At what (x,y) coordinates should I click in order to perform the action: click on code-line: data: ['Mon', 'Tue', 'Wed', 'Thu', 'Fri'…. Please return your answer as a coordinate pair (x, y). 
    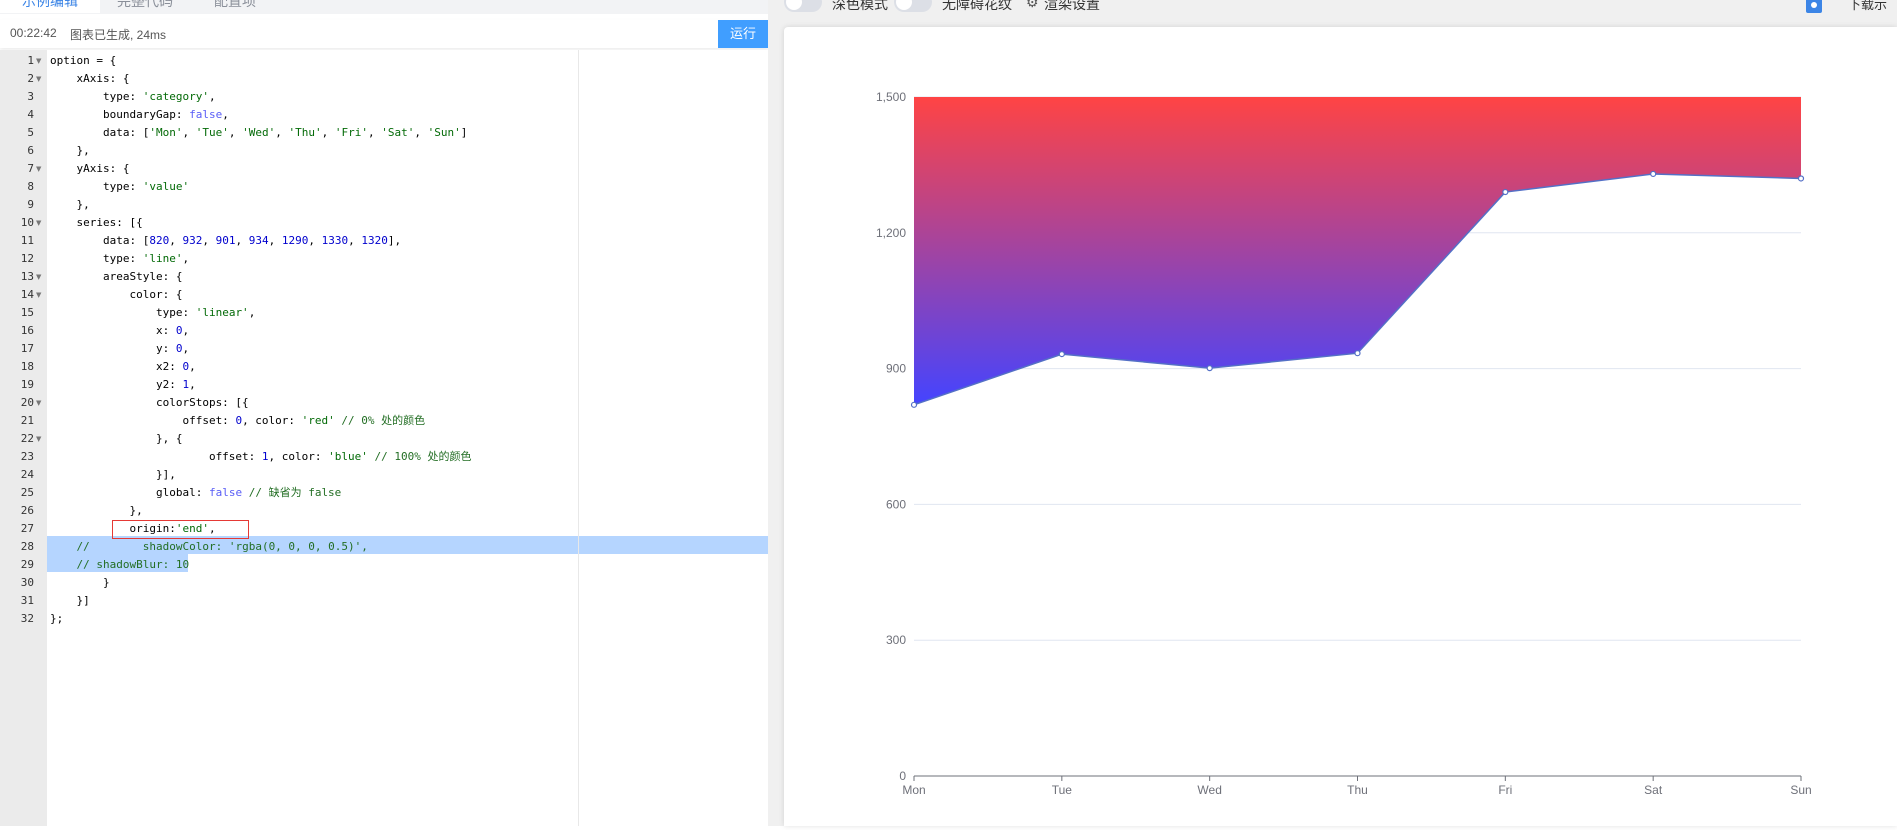
    Looking at the image, I should click on (259, 132).